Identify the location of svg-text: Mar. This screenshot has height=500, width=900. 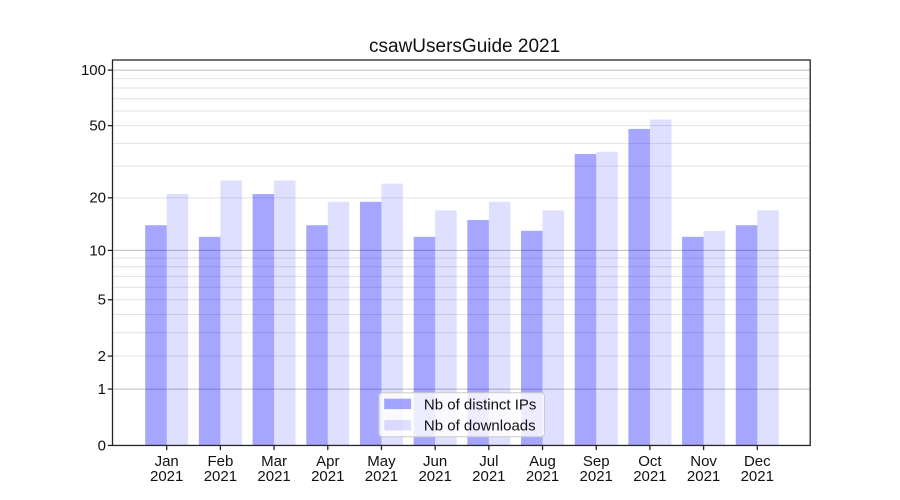
(274, 461).